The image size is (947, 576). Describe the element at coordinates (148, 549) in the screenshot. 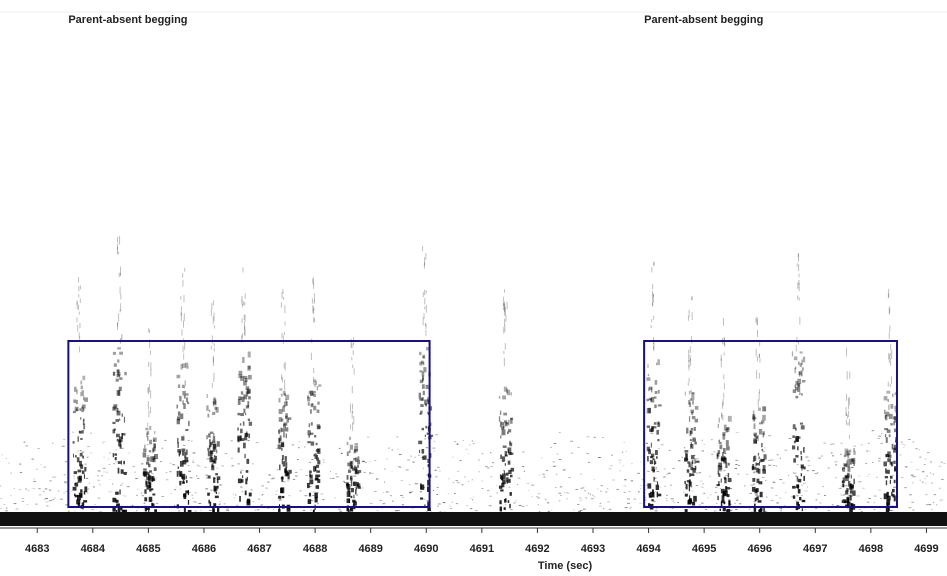

I see `x-tick-label: 4685` at that location.